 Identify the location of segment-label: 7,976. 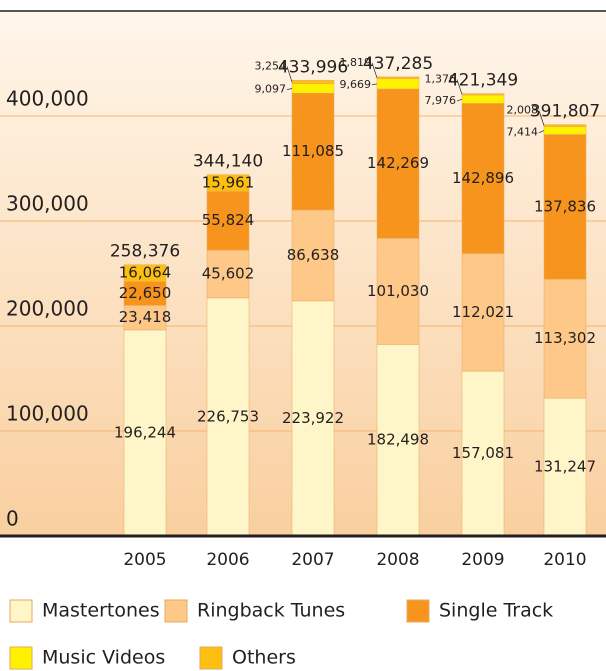
(441, 100).